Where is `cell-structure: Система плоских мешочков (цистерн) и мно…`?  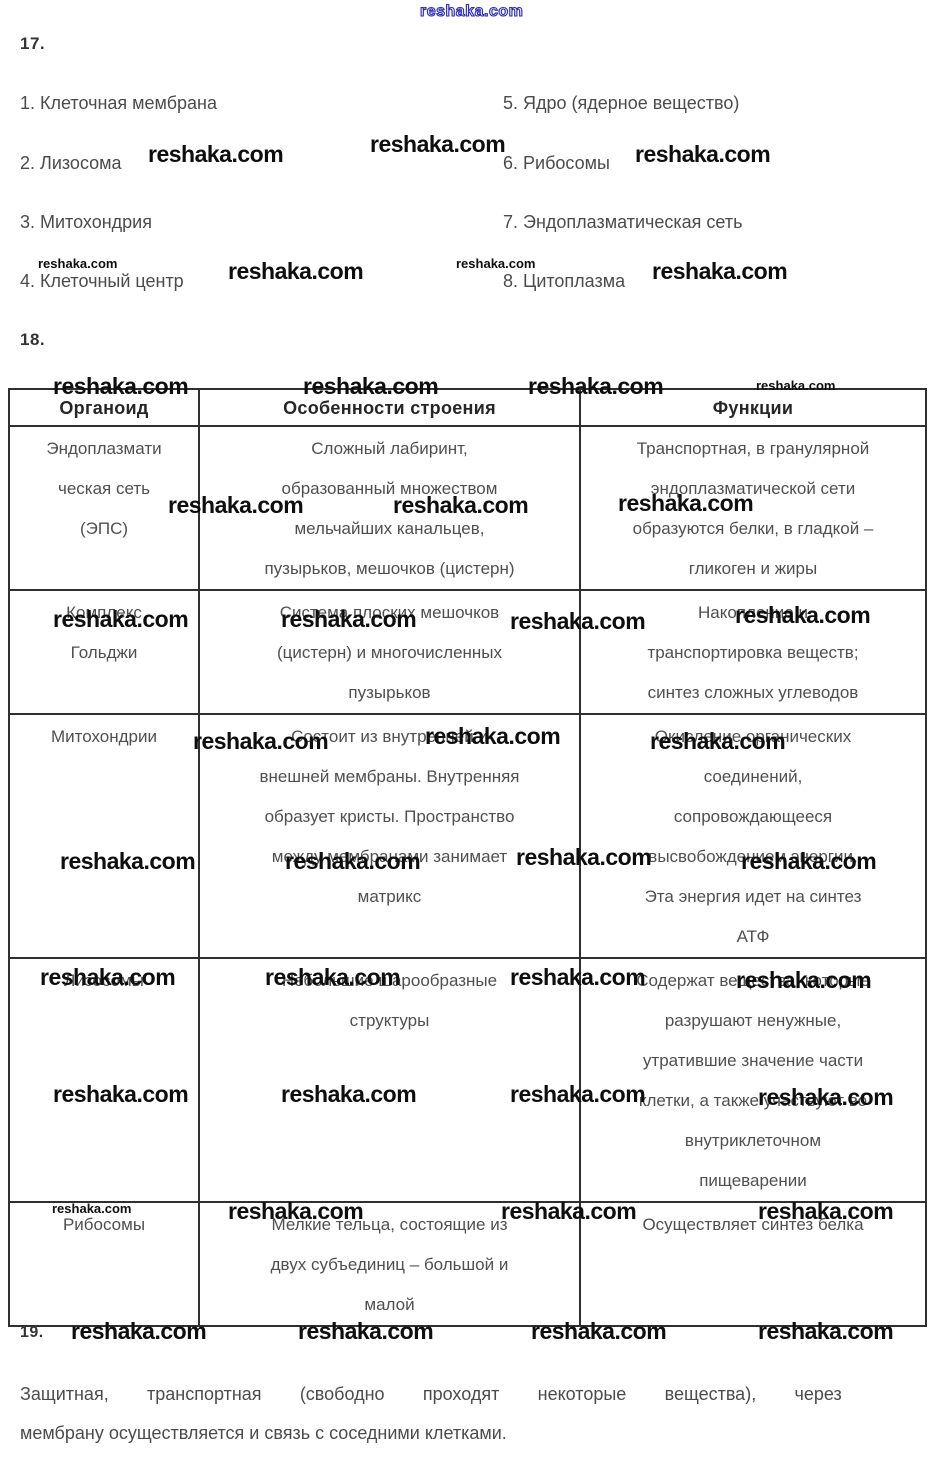 cell-structure: Система плоских мешочков (цистерн) и мно… is located at coordinates (389, 652).